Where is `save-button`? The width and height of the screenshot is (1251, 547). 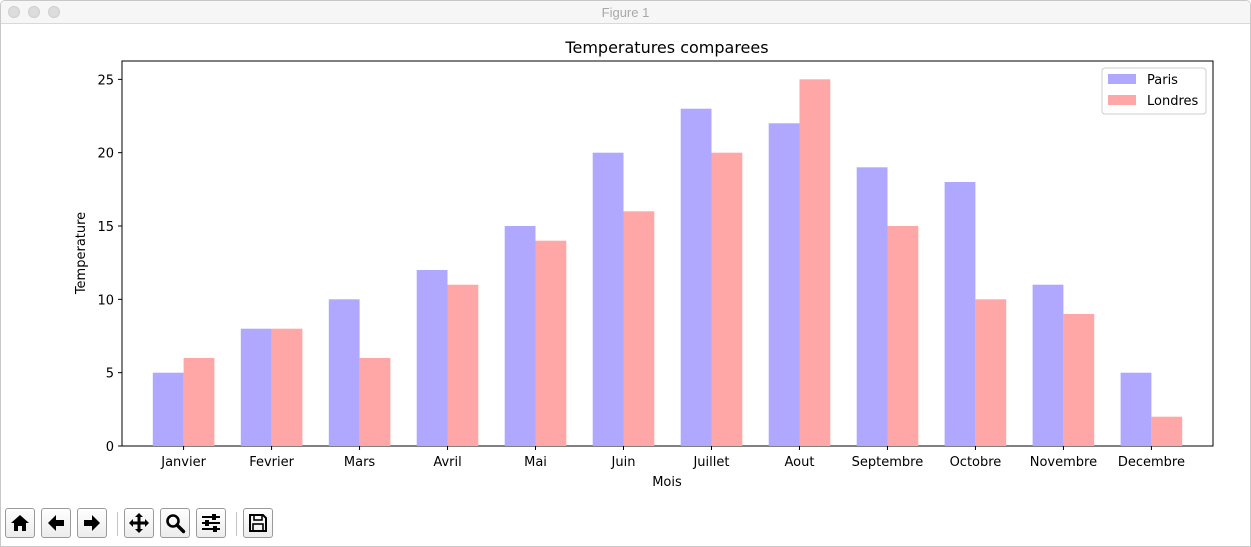 save-button is located at coordinates (258, 523).